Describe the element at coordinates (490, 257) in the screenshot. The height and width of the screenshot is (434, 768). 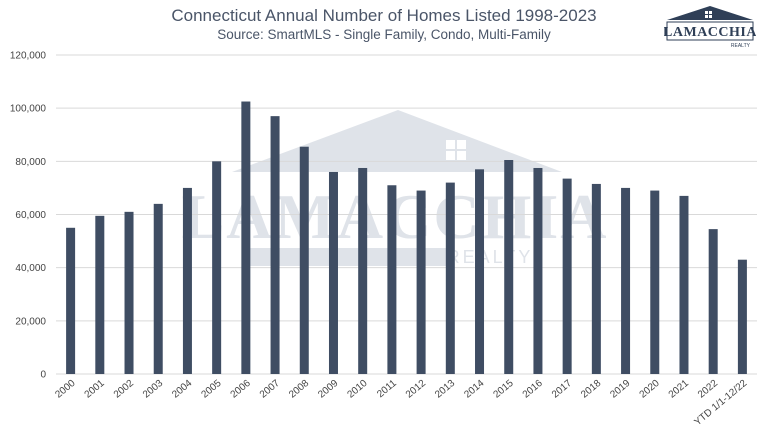
I see `watermark-sub: REALTY` at that location.